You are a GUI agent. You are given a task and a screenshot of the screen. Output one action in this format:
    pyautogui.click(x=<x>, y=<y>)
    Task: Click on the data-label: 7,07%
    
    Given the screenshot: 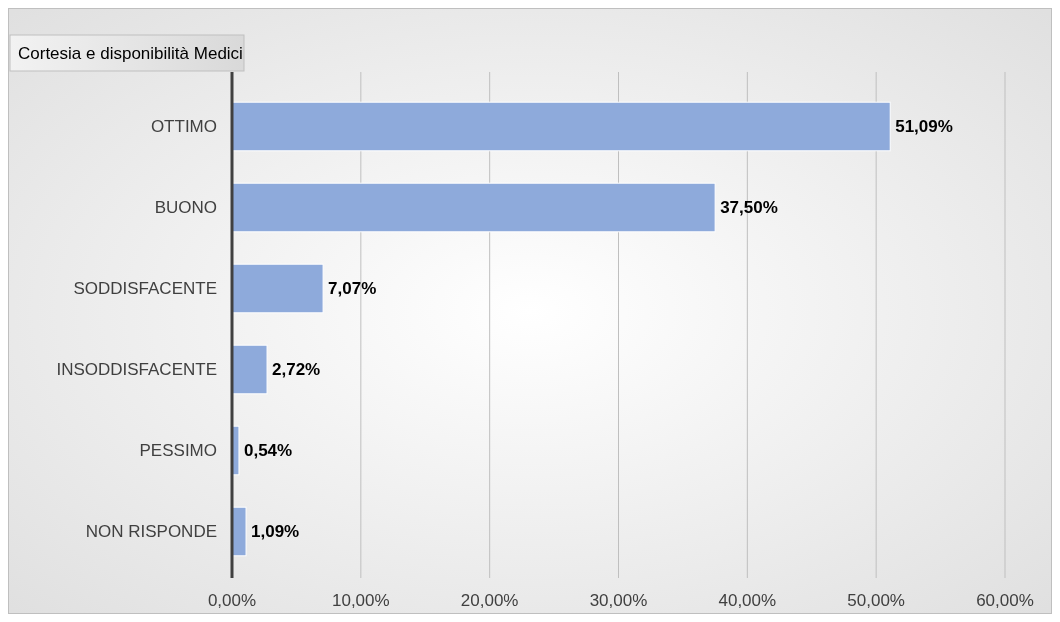 What is the action you would take?
    pyautogui.click(x=352, y=289)
    